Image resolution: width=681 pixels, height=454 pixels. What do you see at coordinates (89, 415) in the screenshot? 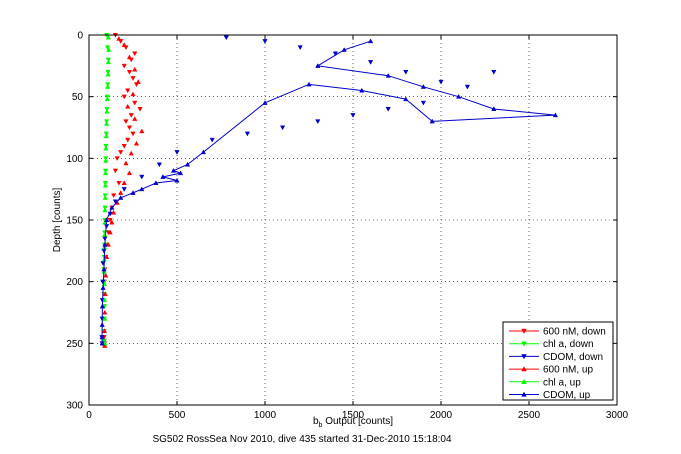
I see `x-tick-label: 0` at bounding box center [89, 415].